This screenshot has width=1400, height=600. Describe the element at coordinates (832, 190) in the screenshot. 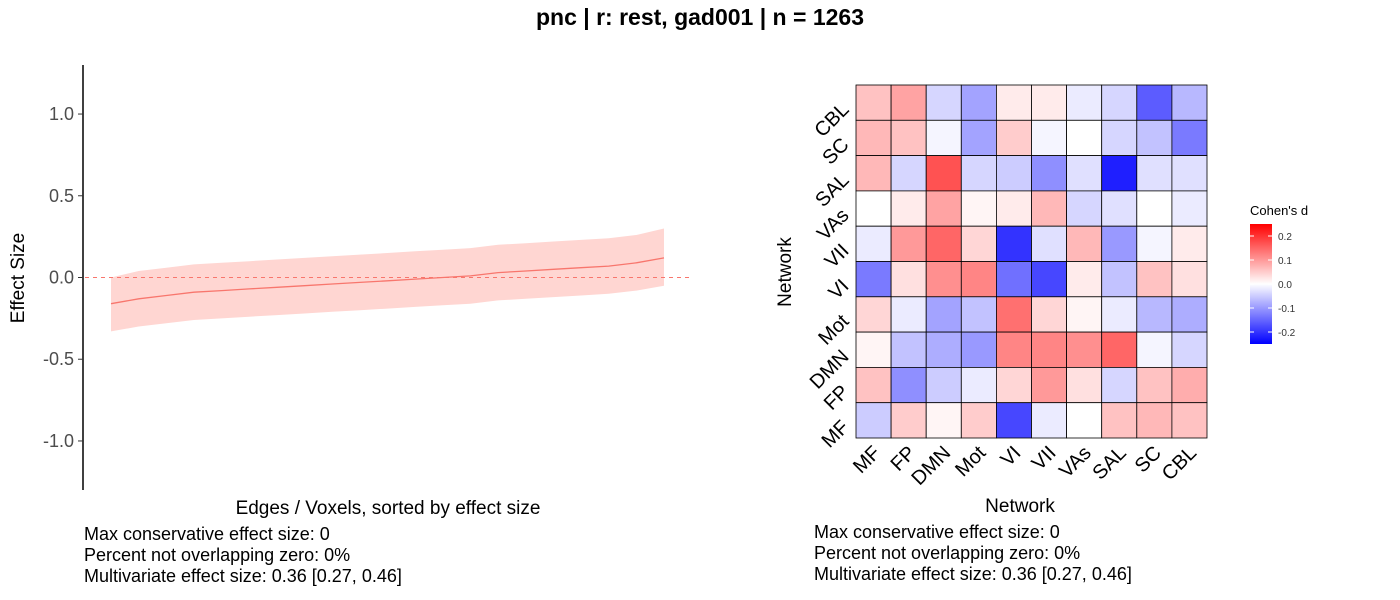

I see `y-network-label: SAL` at that location.